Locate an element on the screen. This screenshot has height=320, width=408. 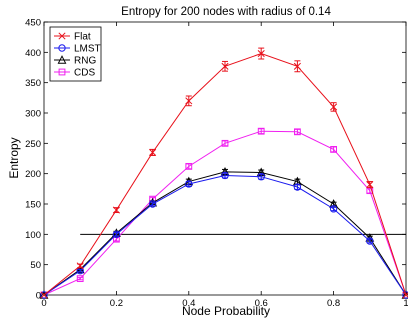
x-tick-label: 0 is located at coordinates (43, 303).